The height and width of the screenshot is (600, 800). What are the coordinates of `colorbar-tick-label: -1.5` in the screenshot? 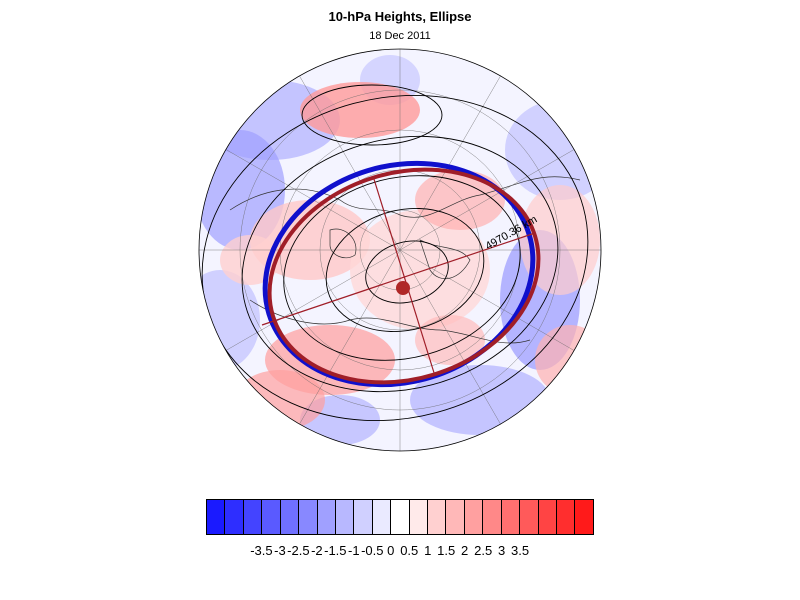 It's located at (335, 550).